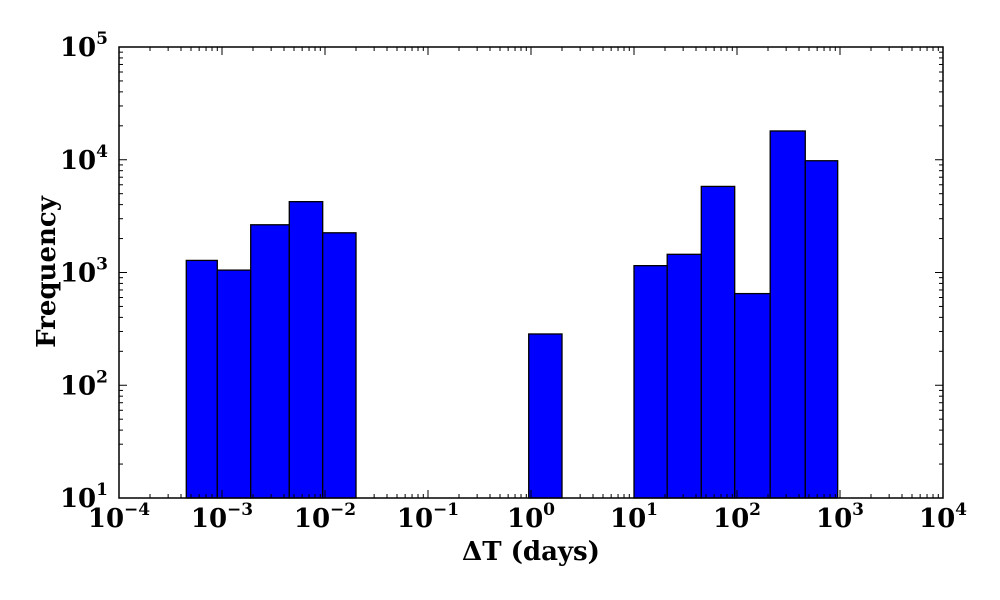  What do you see at coordinates (343, 510) in the screenshot?
I see `x-tick-label-exponent: −2` at bounding box center [343, 510].